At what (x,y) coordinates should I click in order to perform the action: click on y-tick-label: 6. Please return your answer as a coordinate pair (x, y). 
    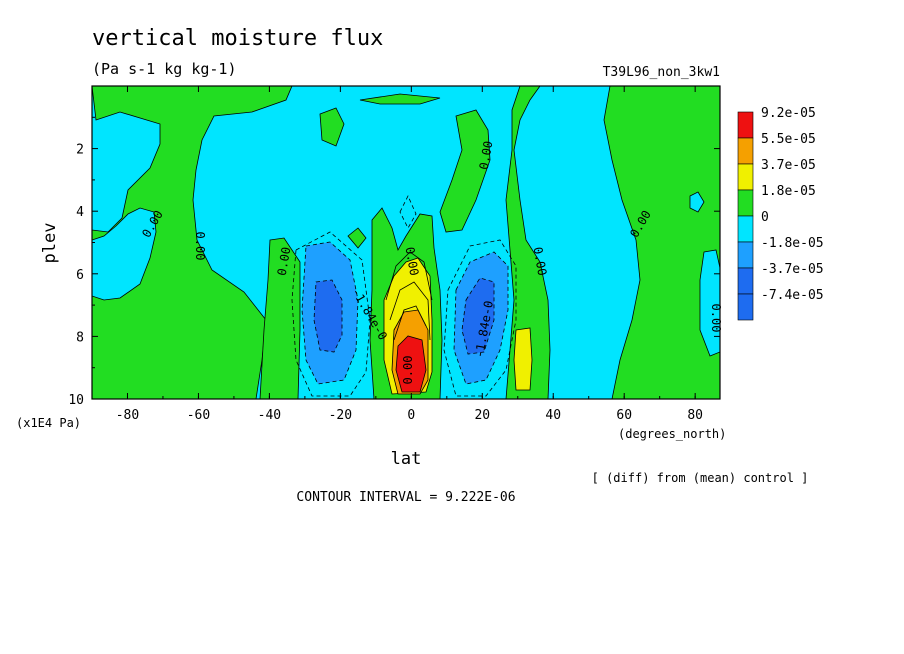
    Looking at the image, I should click on (80, 275).